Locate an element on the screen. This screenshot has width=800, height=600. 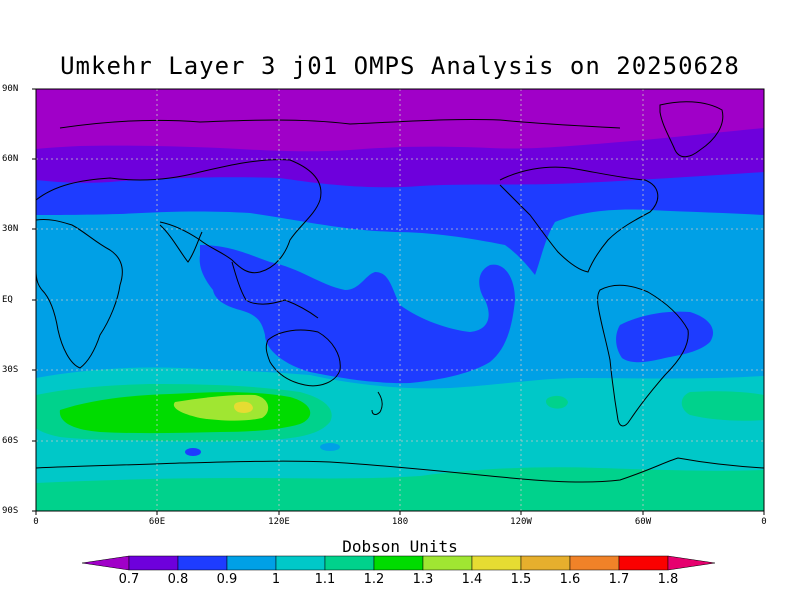
lon-tick-0-right: 0 is located at coordinates (764, 522).